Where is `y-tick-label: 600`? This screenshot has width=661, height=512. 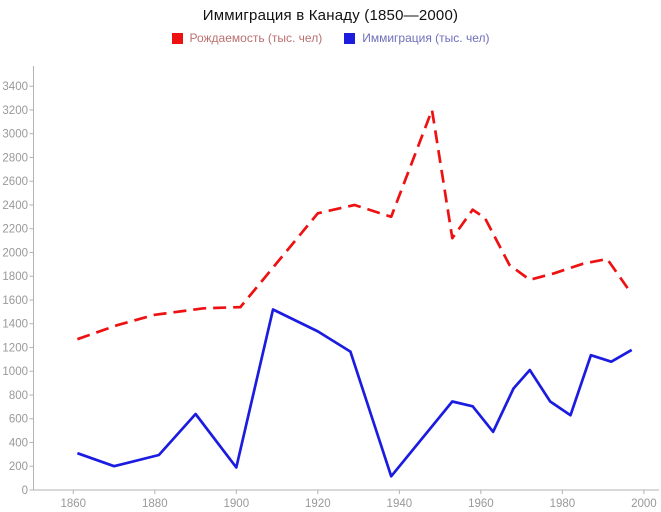 y-tick-label: 600 is located at coordinates (18, 420).